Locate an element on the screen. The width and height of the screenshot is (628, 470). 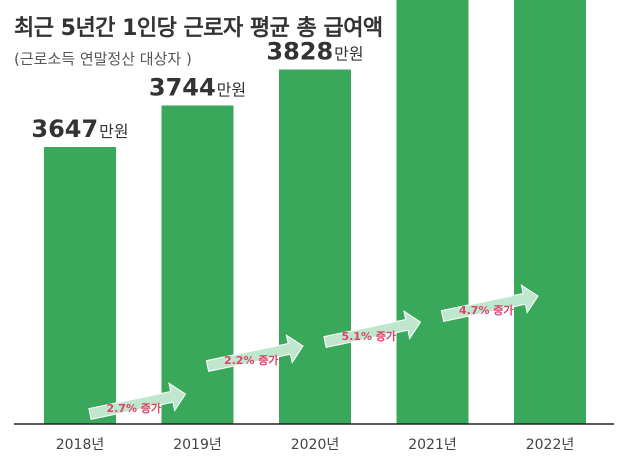
x-tick-label-2: 2019년 is located at coordinates (197, 445).